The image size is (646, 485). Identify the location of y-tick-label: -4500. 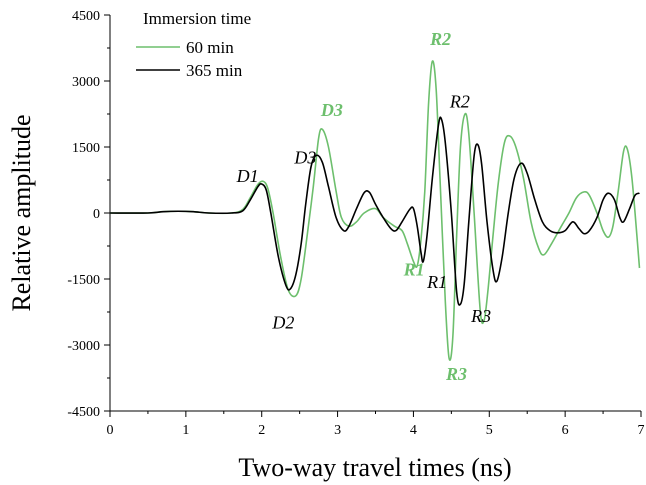
(83, 412).